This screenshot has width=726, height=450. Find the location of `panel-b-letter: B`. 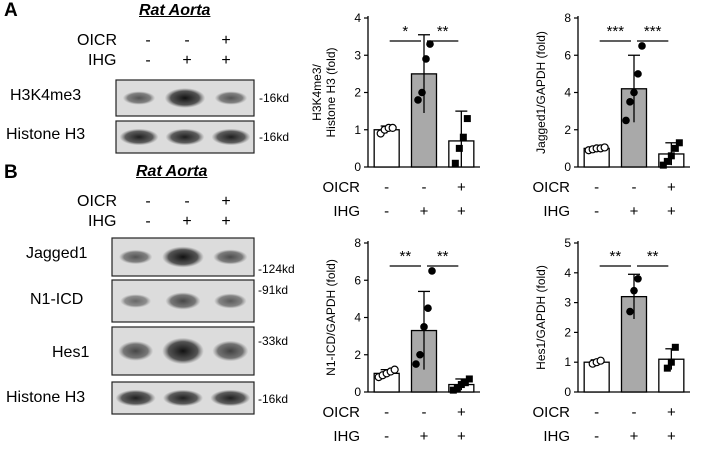

panel-b-letter: B is located at coordinates (11, 172).